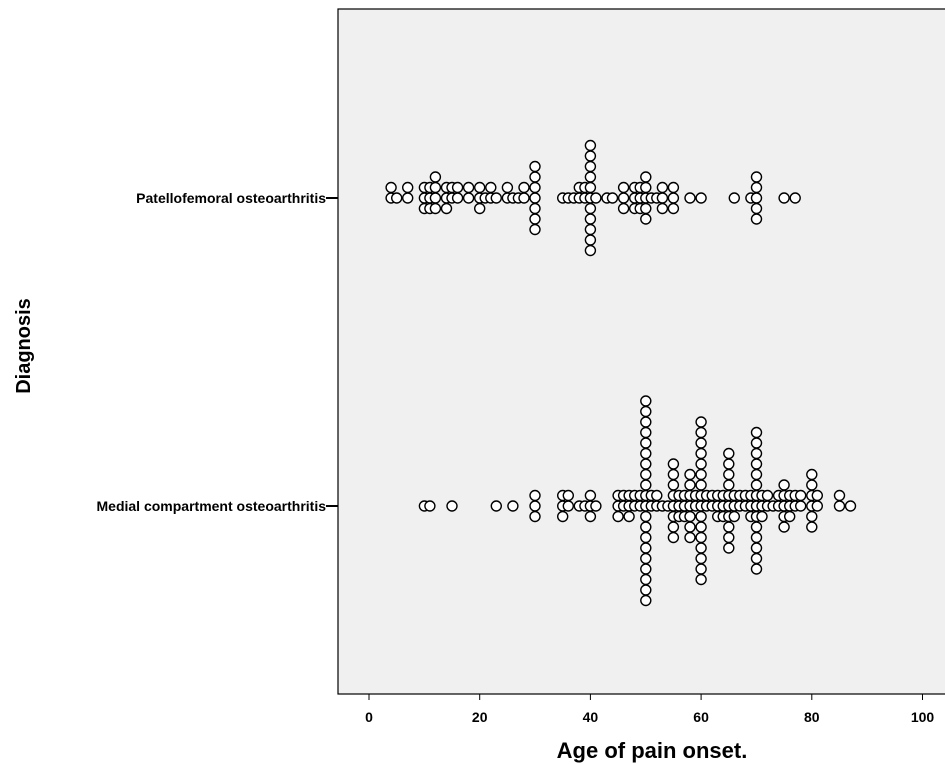 This screenshot has height=764, width=945. What do you see at coordinates (24, 346) in the screenshot?
I see `y-axis-title: Diagnosis` at bounding box center [24, 346].